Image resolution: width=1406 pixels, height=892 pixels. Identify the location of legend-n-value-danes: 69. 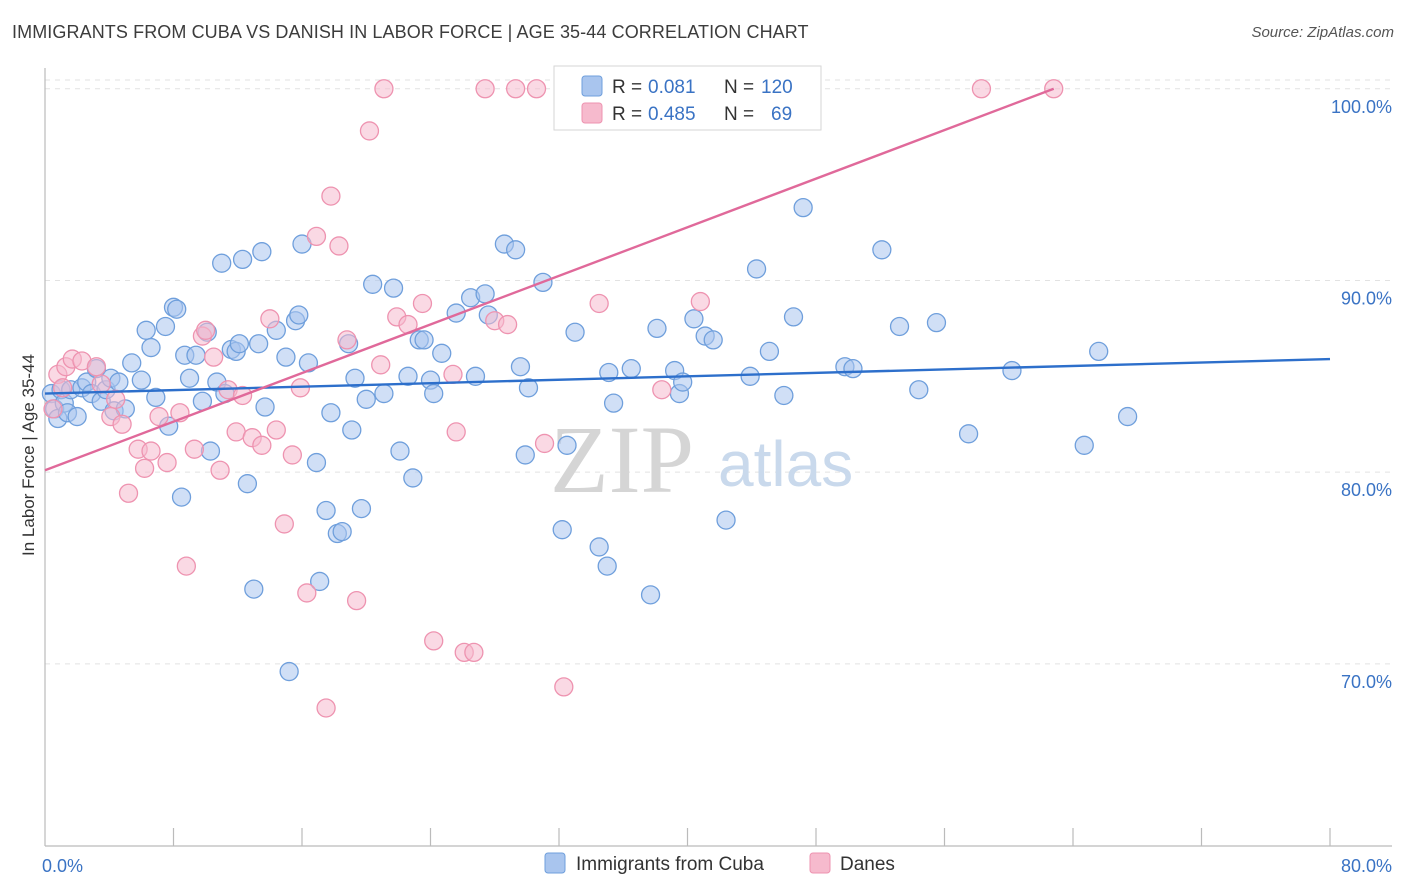
(781, 114).